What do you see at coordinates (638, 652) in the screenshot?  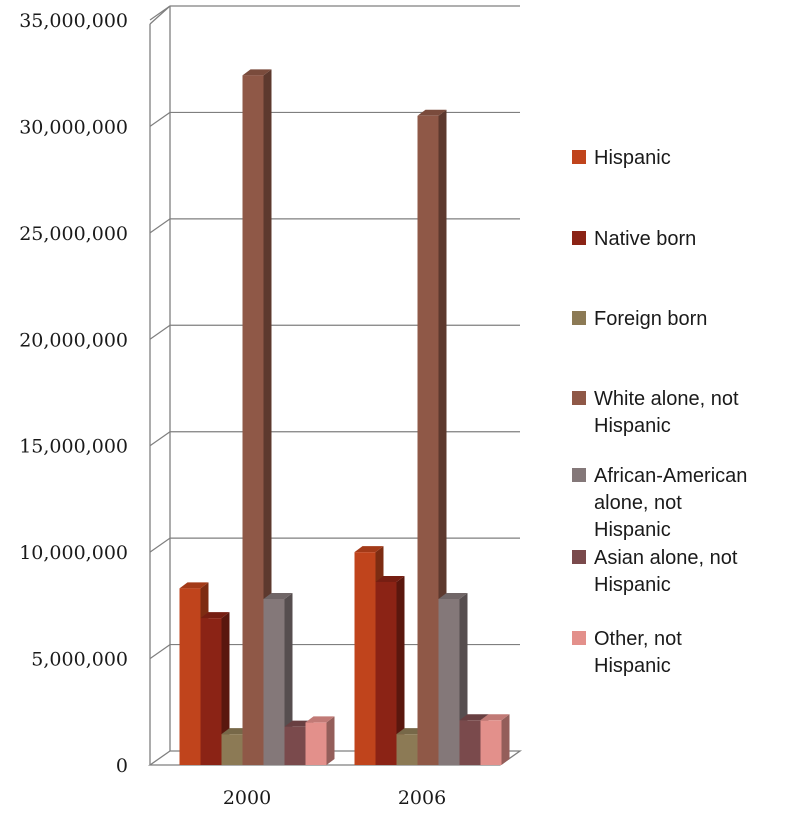 I see `legend-label: Other, not Hispanic` at bounding box center [638, 652].